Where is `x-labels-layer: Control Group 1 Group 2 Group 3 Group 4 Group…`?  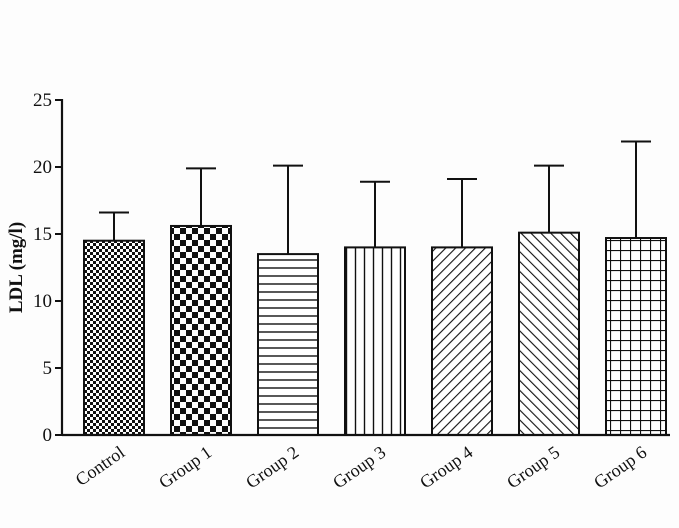 x-labels-layer: Control Group 1 Group 2 Group 3 Group 4 Group… is located at coordinates (361, 467).